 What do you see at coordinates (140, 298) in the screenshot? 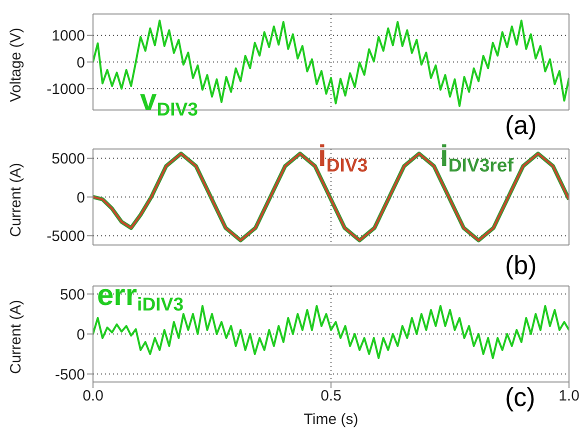
I see `series-label: err$_{iDIV3}$` at bounding box center [140, 298].